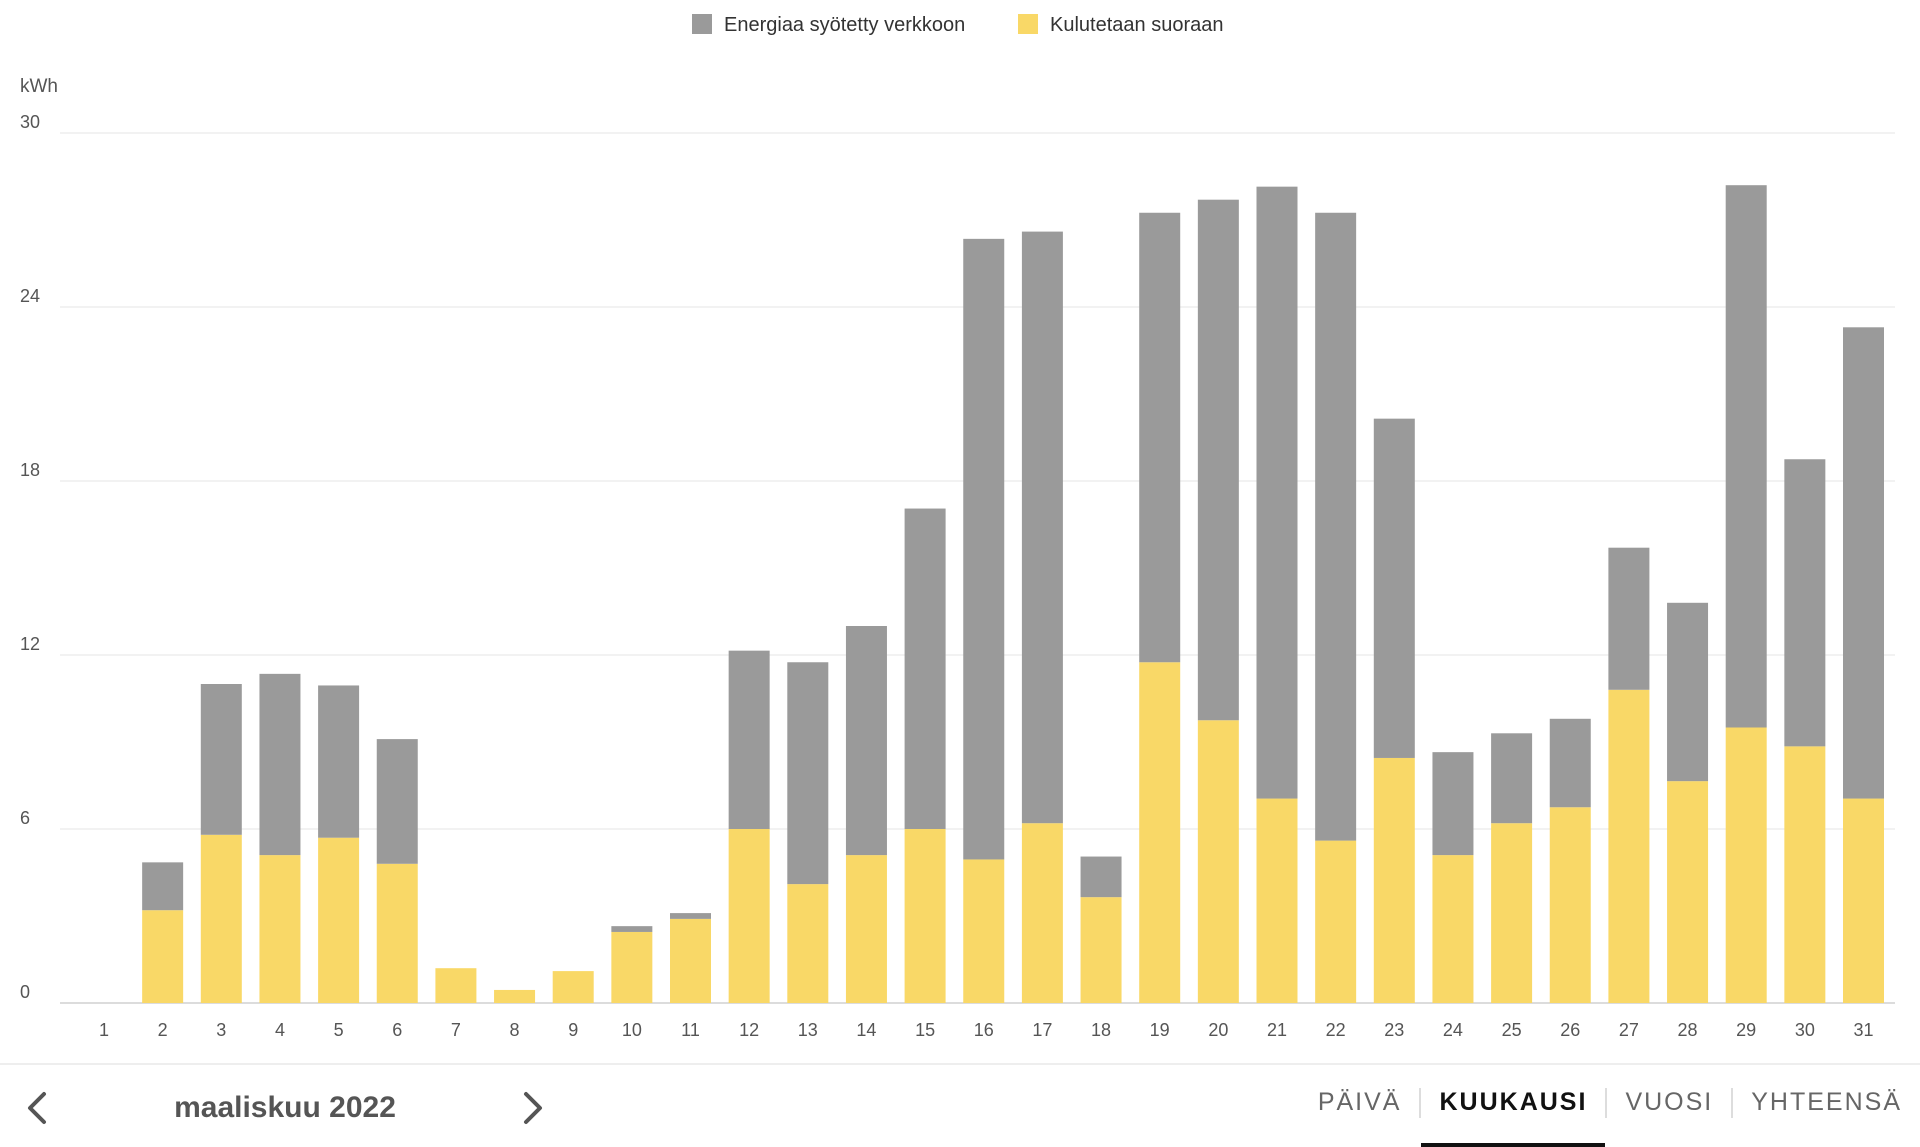  I want to click on x-tick-label: 15, so click(925, 1030).